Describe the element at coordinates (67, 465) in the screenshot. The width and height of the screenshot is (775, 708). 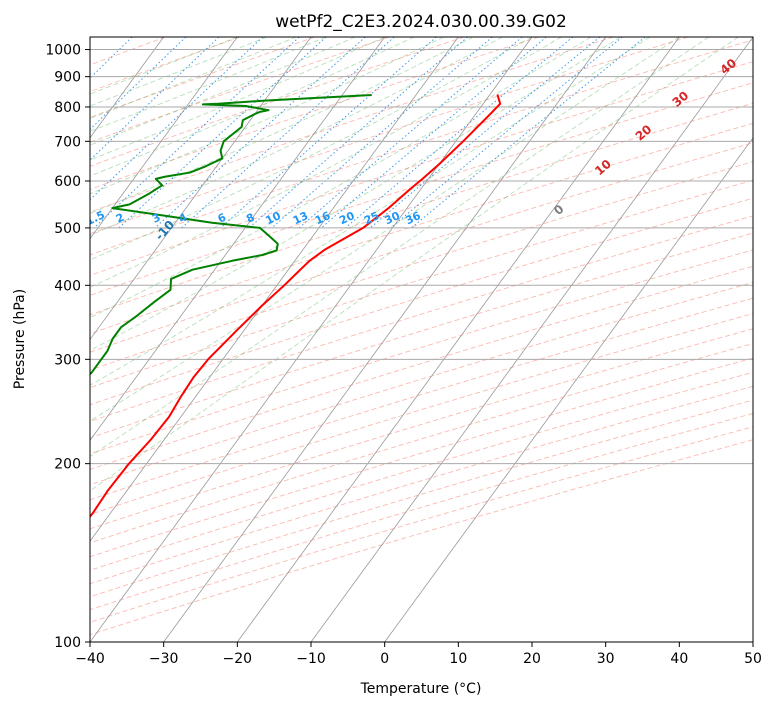
I see `y-tick-label: 200` at that location.